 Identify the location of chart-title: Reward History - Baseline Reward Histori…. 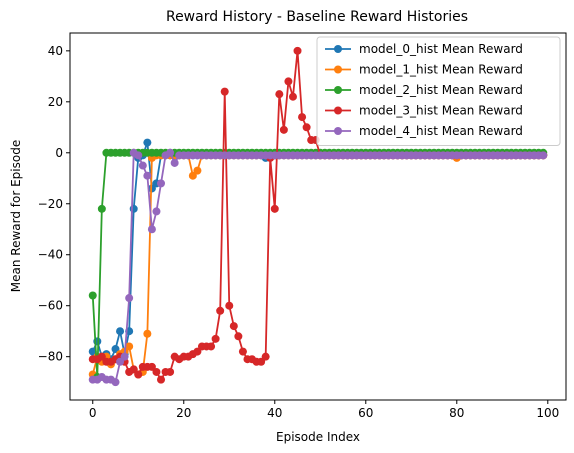
(317, 17).